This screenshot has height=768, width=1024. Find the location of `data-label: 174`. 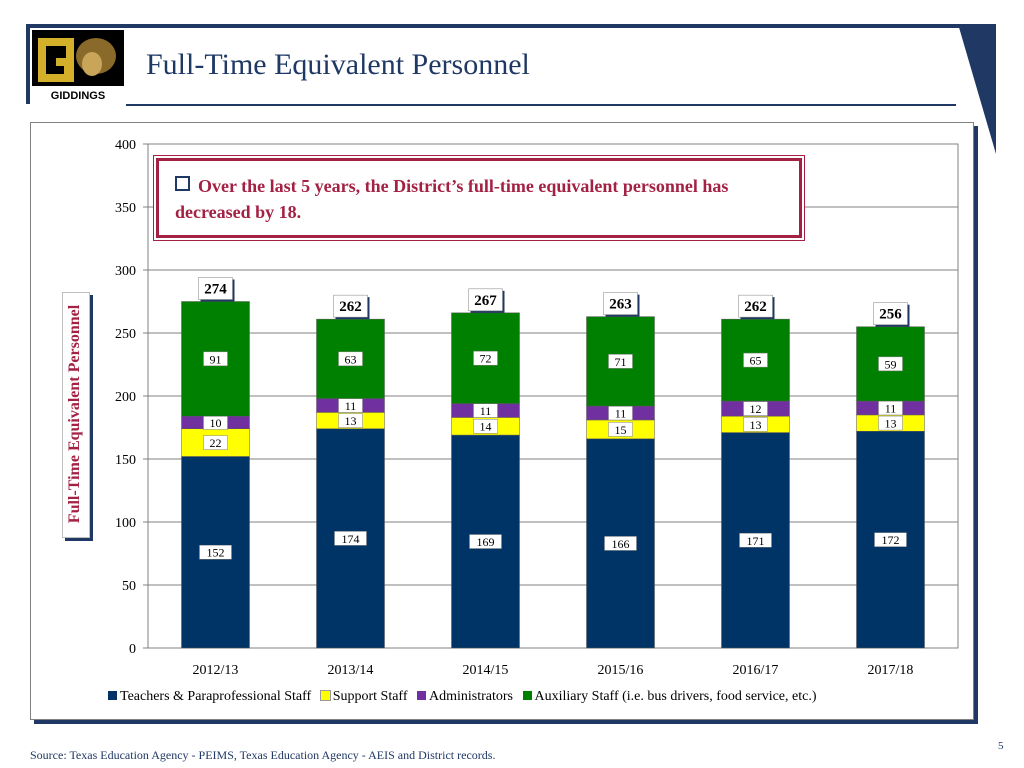

data-label: 174 is located at coordinates (351, 539).